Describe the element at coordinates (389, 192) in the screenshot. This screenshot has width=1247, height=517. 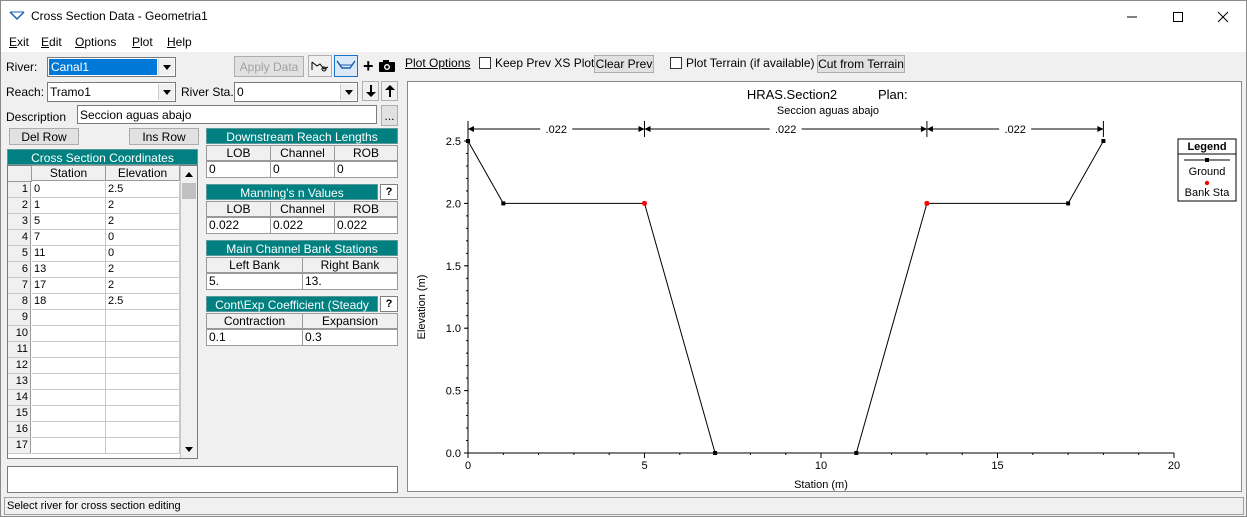
I see `mannings-help-button: ?` at that location.